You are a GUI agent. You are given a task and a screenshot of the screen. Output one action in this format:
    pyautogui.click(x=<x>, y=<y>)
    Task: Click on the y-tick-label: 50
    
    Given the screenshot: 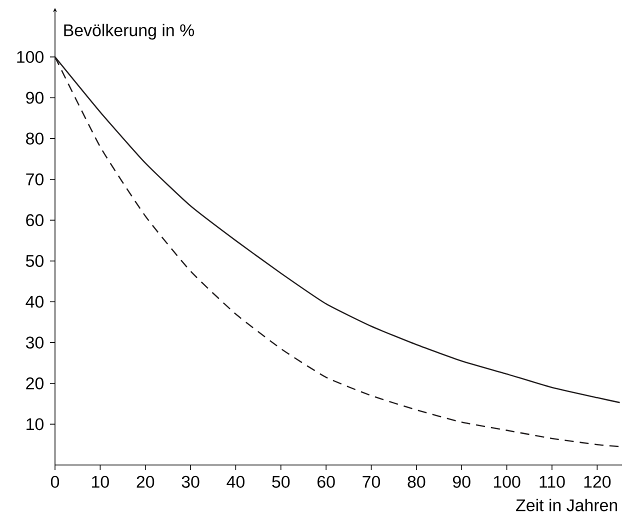 What is the action you would take?
    pyautogui.click(x=35, y=260)
    